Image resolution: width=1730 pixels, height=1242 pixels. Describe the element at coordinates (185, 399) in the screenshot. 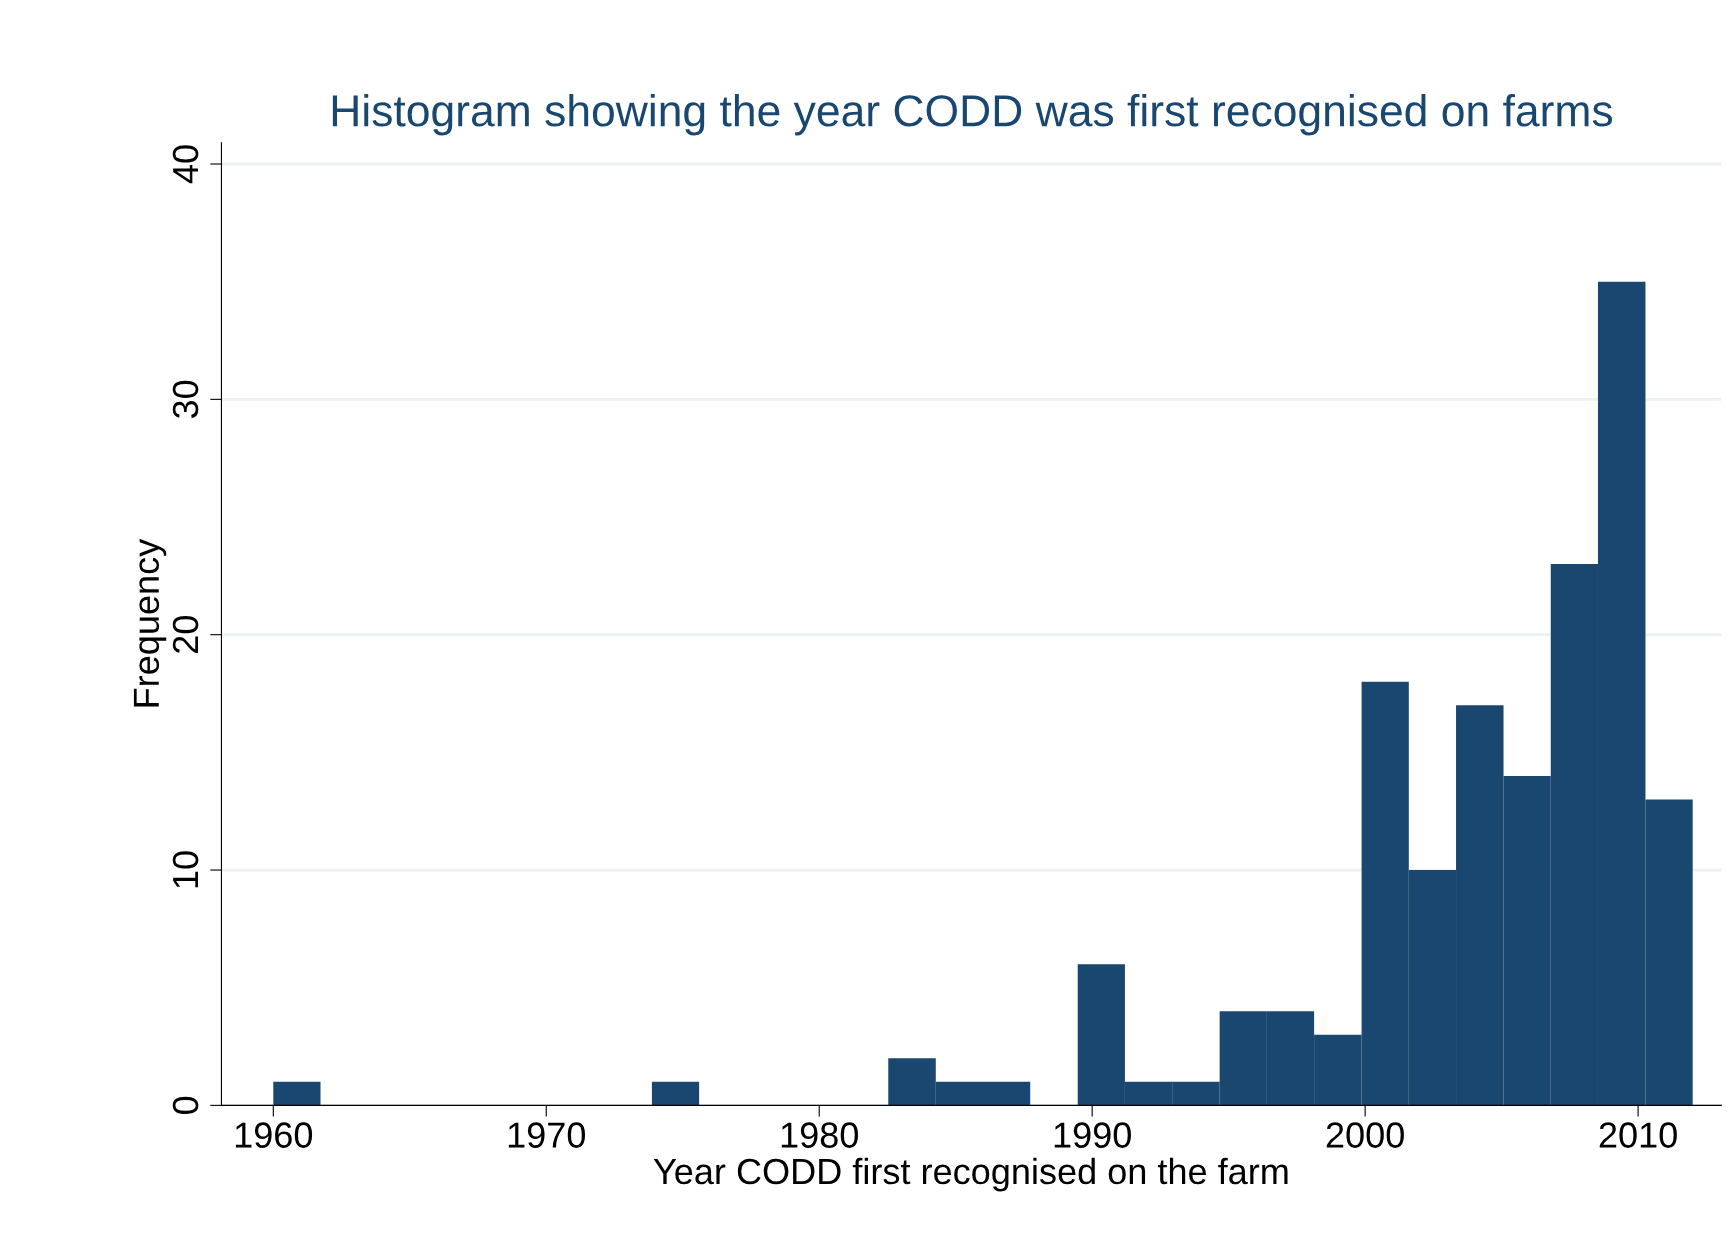

I see `y-tick-label: 30` at that location.